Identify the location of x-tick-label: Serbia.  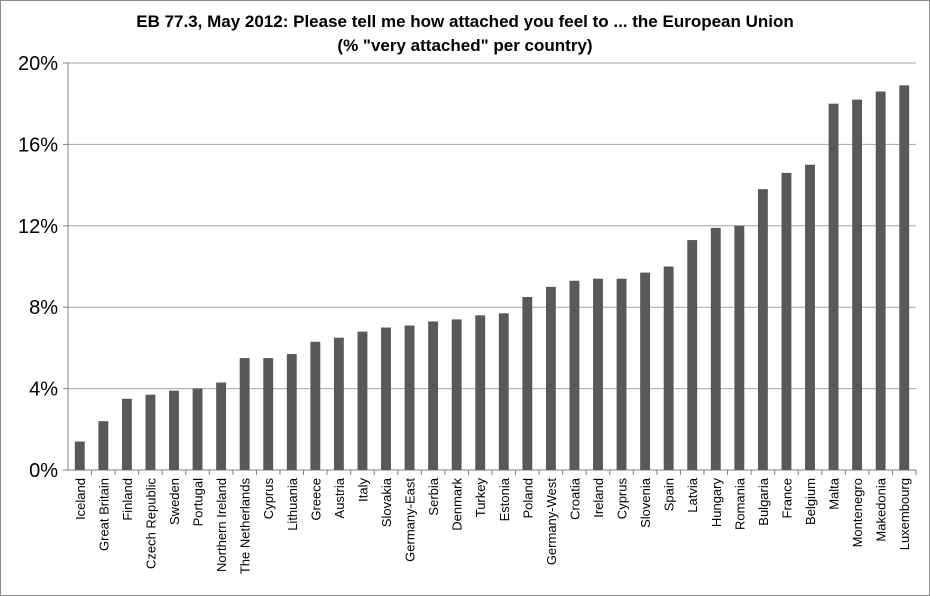
(433, 496).